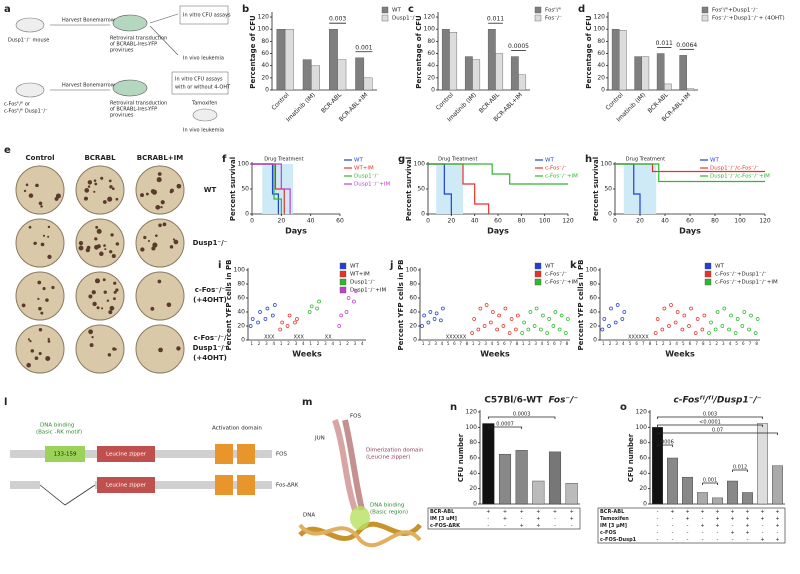 The height and width of the screenshot is (574, 800). I want to click on x-tick-label: Control, so click(445, 101).